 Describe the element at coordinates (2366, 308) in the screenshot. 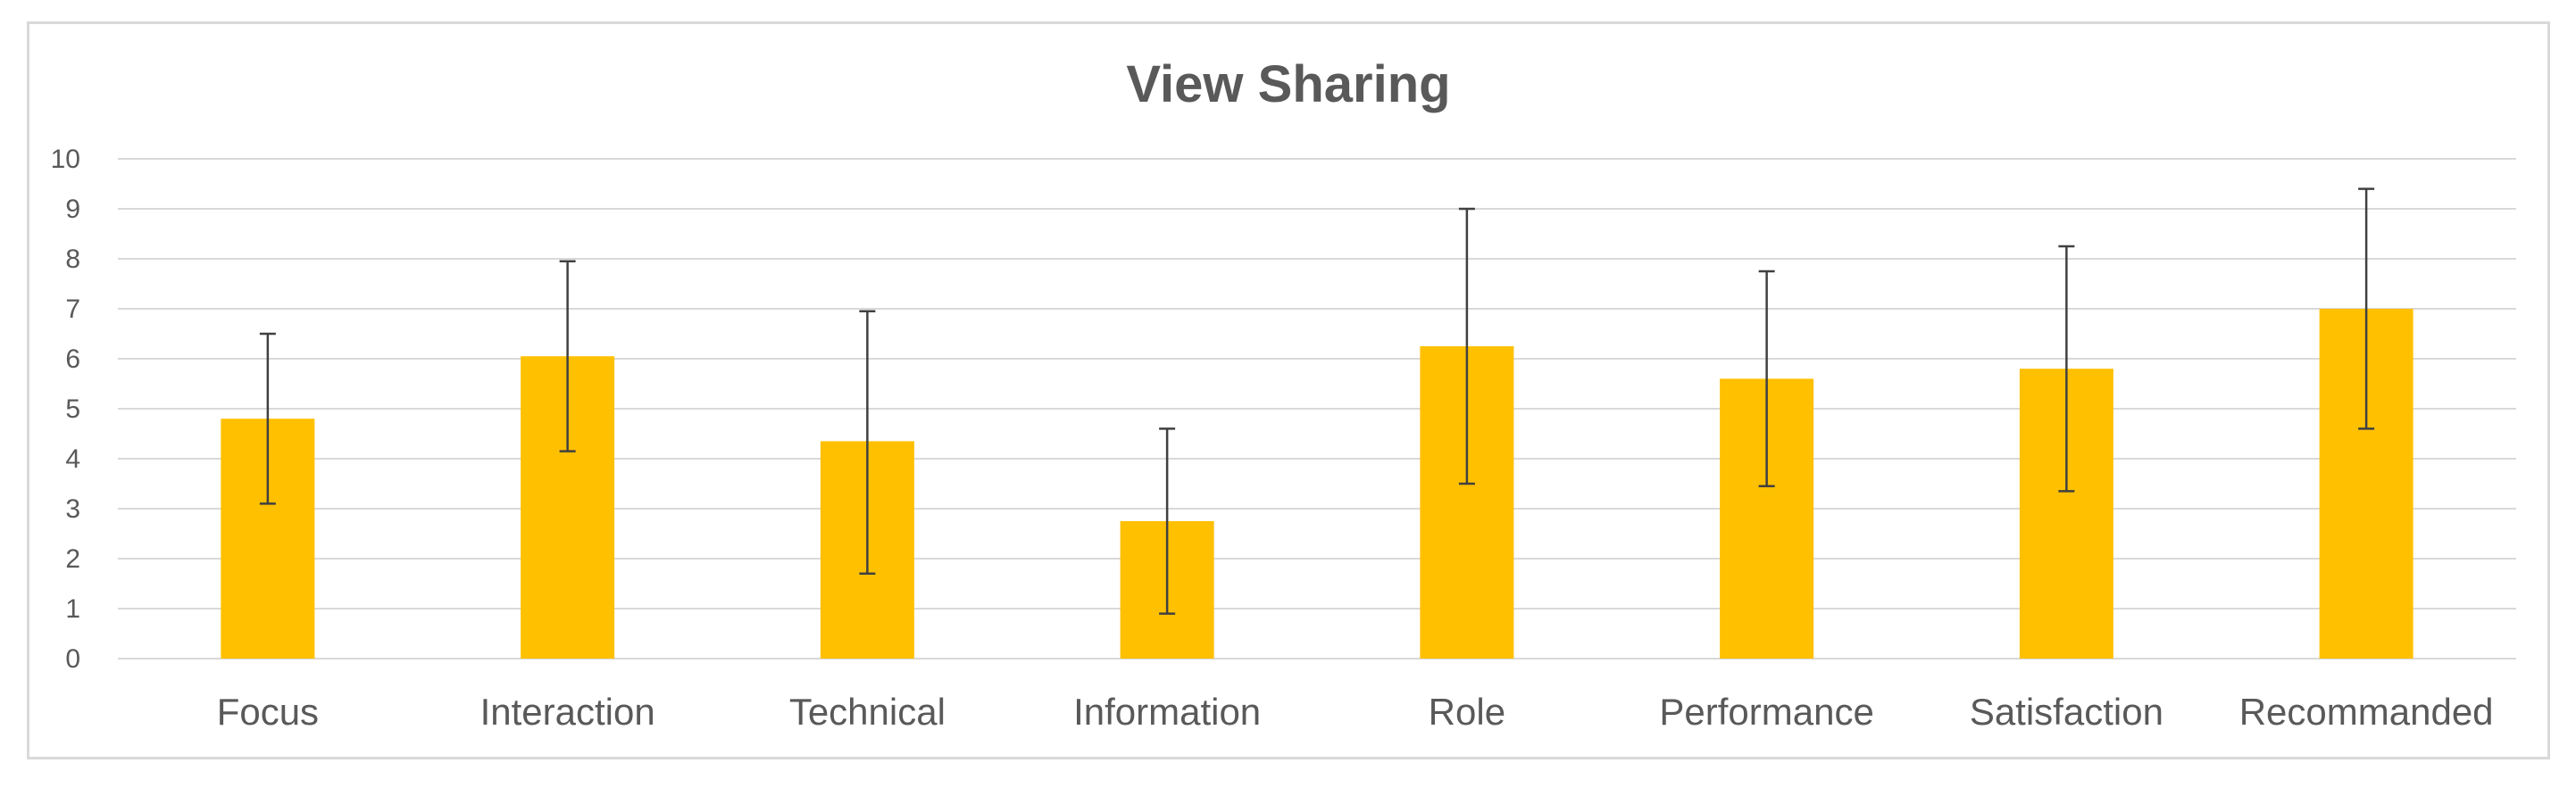

I see `error-bar-recommanded` at that location.